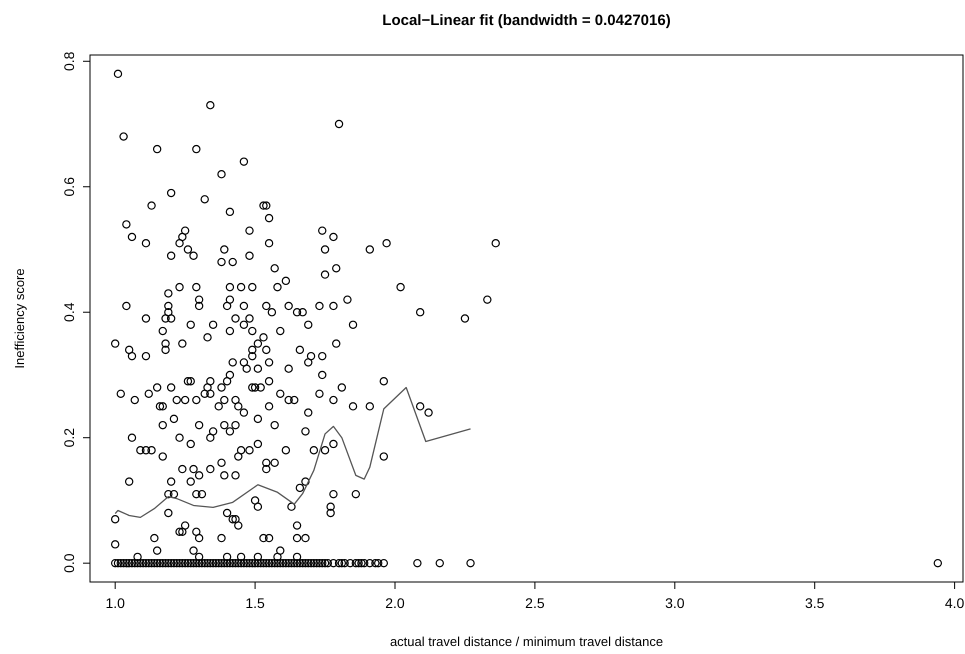 The image size is (965, 654). What do you see at coordinates (69, 186) in the screenshot?
I see `y-tick-label: 0.6` at bounding box center [69, 186].